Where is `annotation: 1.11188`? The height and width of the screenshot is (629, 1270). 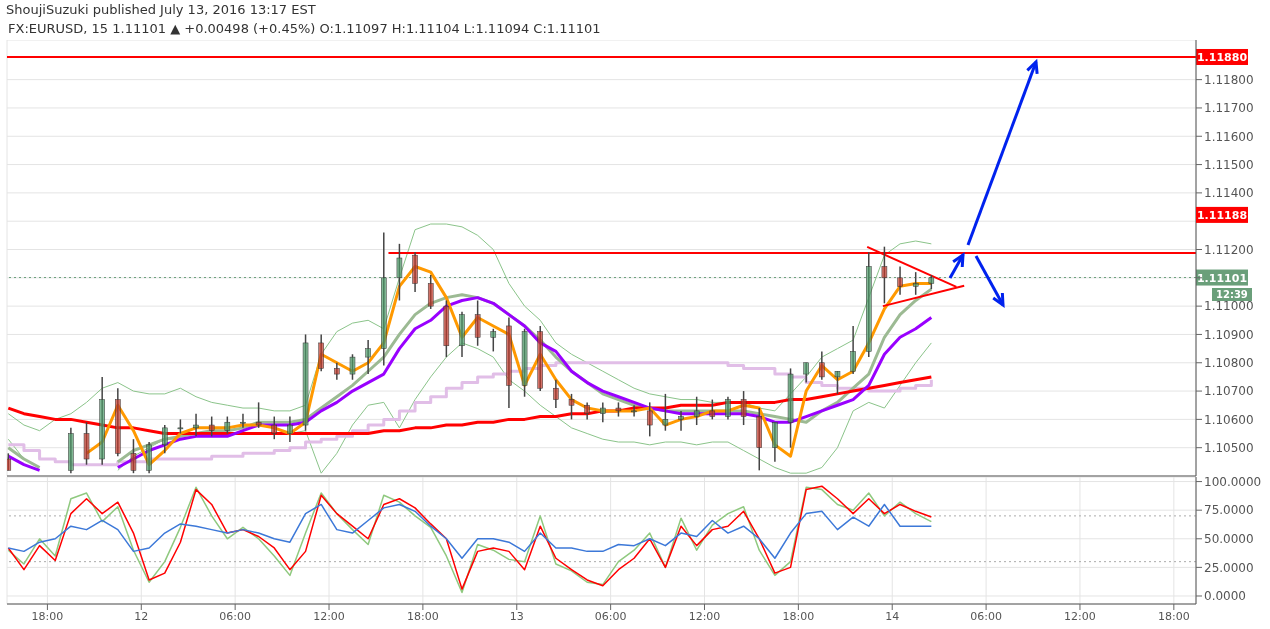 annotation: 1.11188 is located at coordinates (1222, 215).